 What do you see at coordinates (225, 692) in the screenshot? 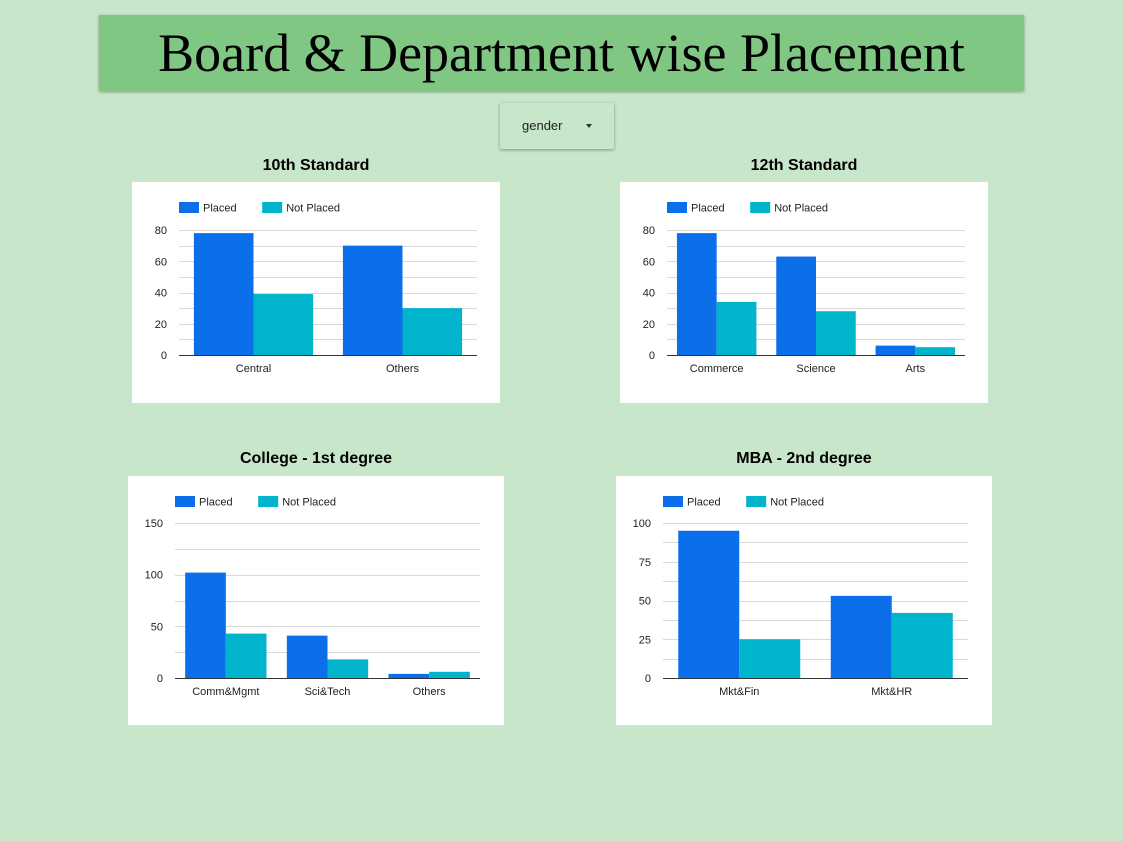
I see `x-tick-label-comm-mgmt: Comm&Mgmt` at bounding box center [225, 692].